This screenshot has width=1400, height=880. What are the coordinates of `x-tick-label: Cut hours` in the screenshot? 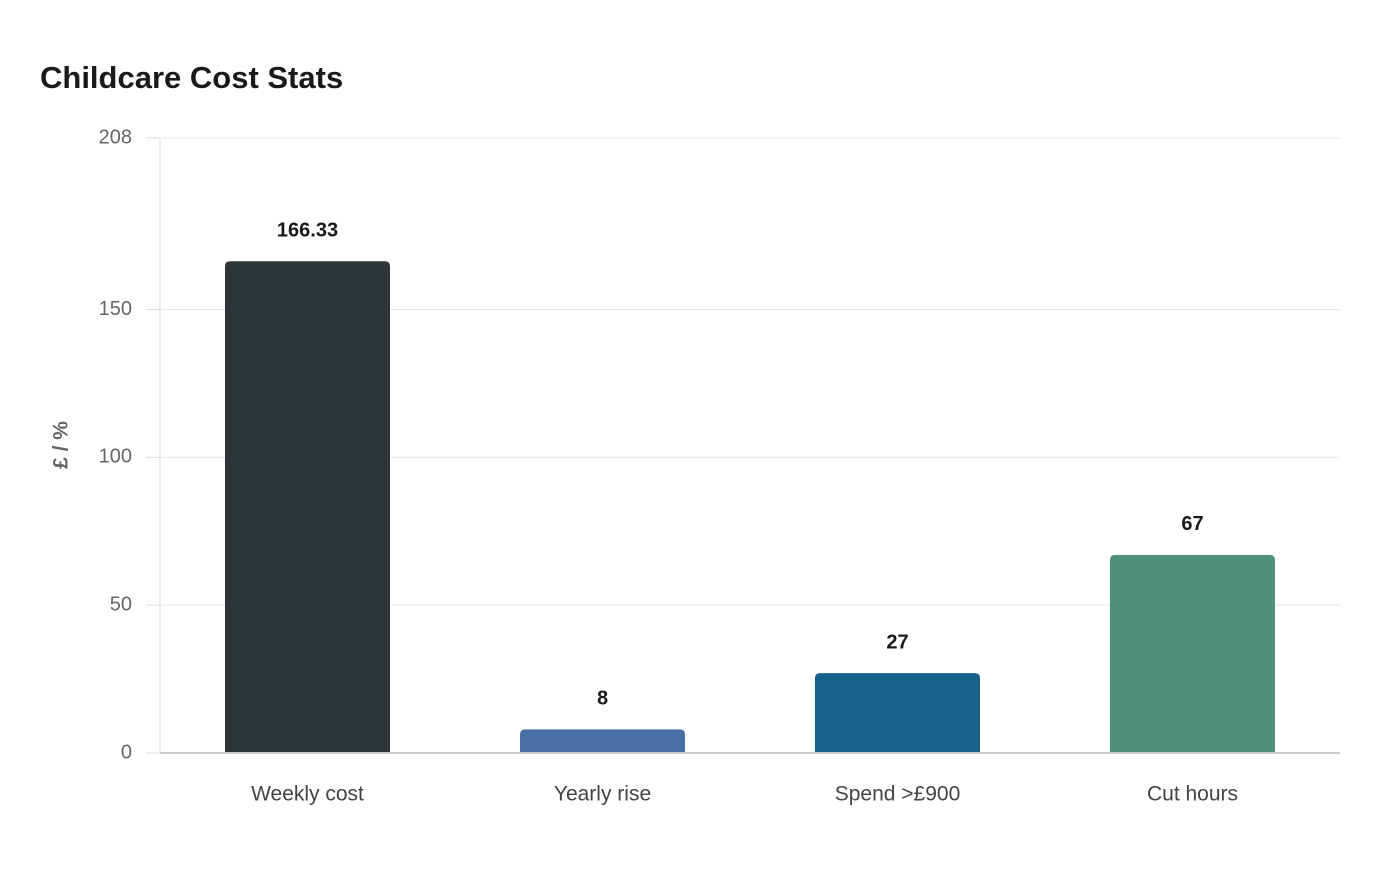 It's located at (1192, 794).